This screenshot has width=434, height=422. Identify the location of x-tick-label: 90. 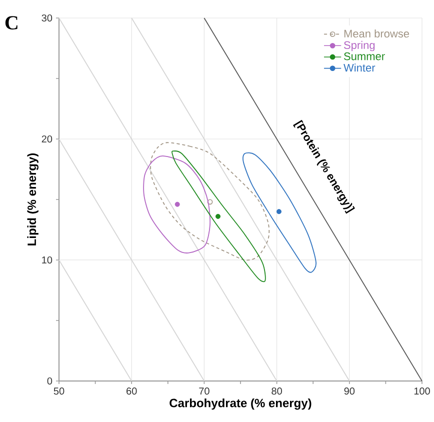
(349, 391).